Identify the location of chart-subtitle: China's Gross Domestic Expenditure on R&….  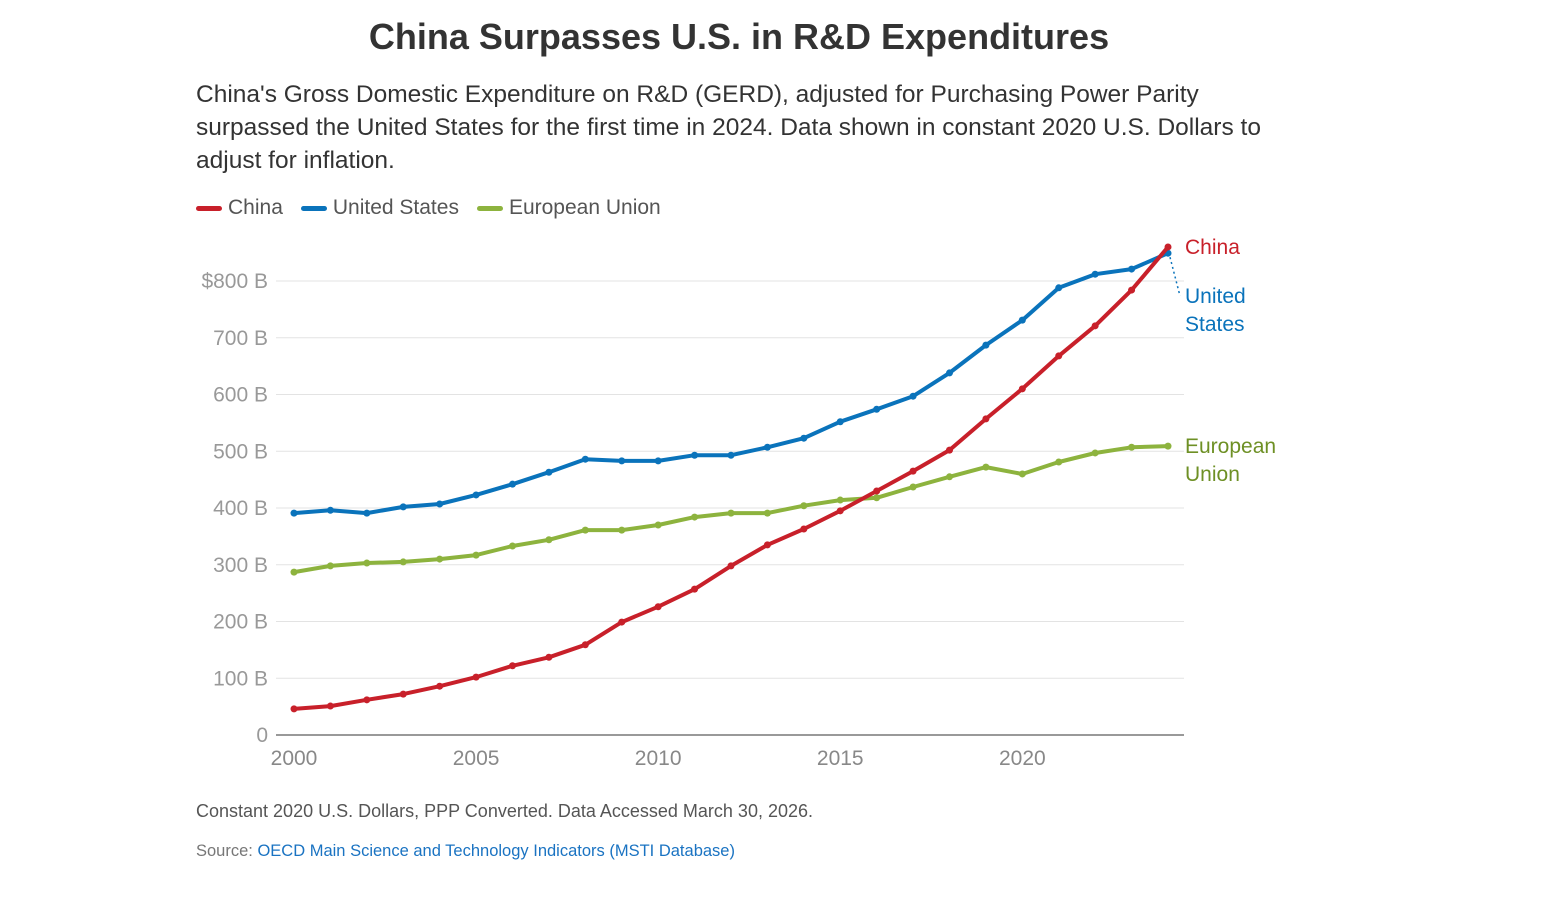
(728, 127).